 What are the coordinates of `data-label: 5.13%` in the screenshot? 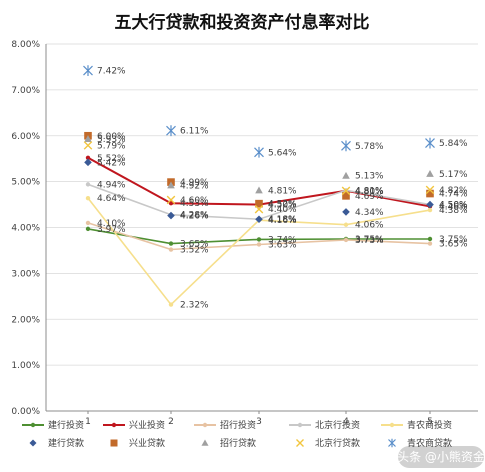 It's located at (369, 177).